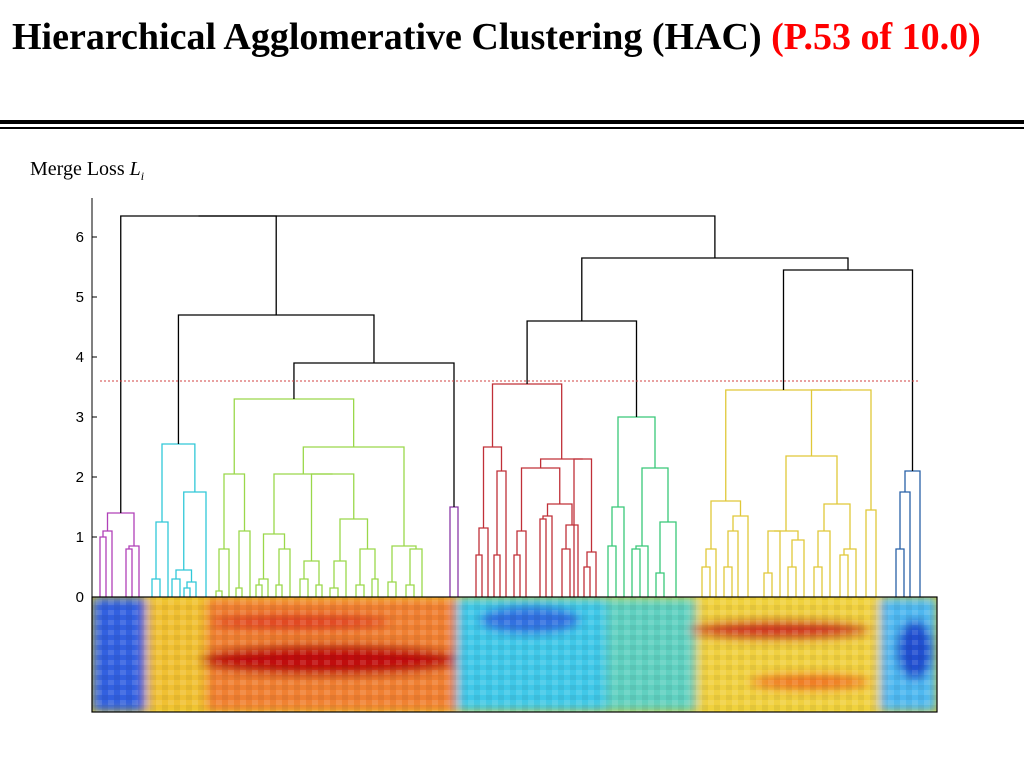 This screenshot has height=768, width=1024. I want to click on y-tick-label: 3, so click(80, 417).